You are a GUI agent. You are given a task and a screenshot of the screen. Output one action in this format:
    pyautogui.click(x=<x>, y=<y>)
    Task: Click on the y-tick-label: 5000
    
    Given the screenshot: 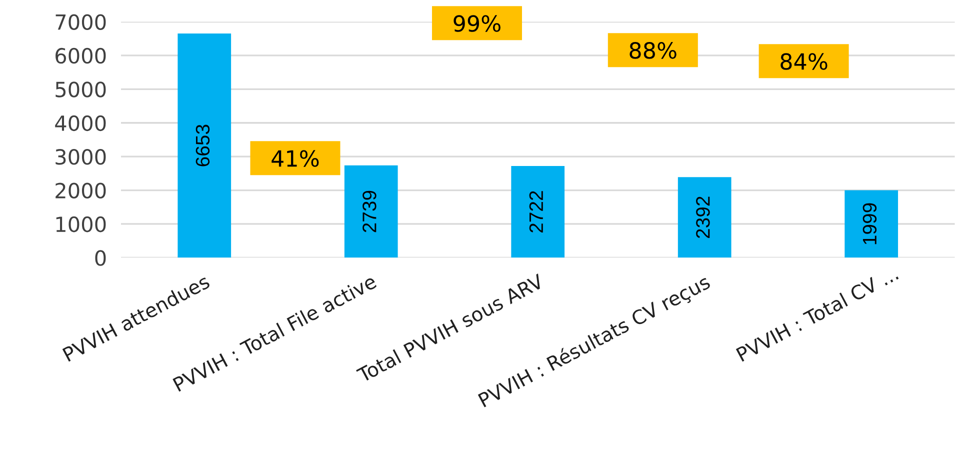 What is the action you would take?
    pyautogui.click(x=81, y=90)
    